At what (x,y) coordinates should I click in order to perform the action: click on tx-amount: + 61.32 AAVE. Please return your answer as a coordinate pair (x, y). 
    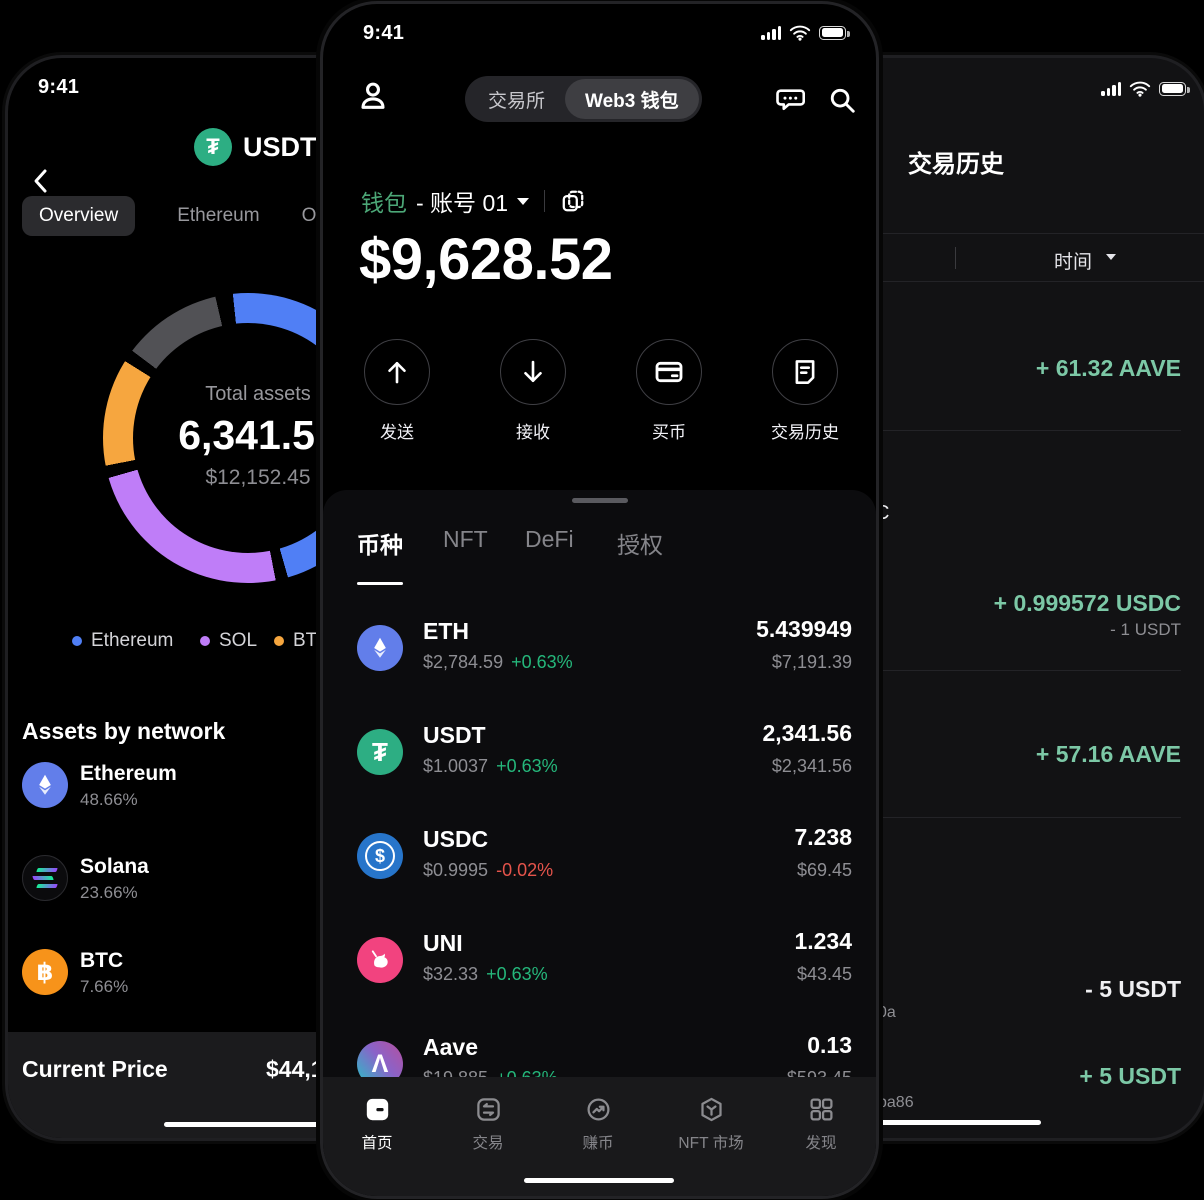
    Looking at the image, I should click on (1108, 368).